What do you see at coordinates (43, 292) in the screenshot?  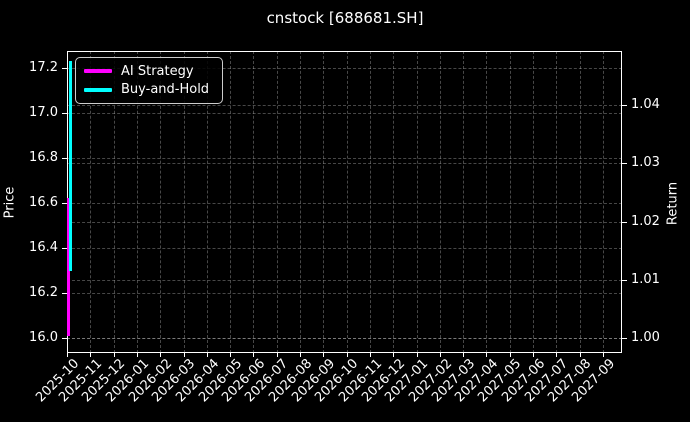 I see `y-tick-label-left: 16.2` at bounding box center [43, 292].